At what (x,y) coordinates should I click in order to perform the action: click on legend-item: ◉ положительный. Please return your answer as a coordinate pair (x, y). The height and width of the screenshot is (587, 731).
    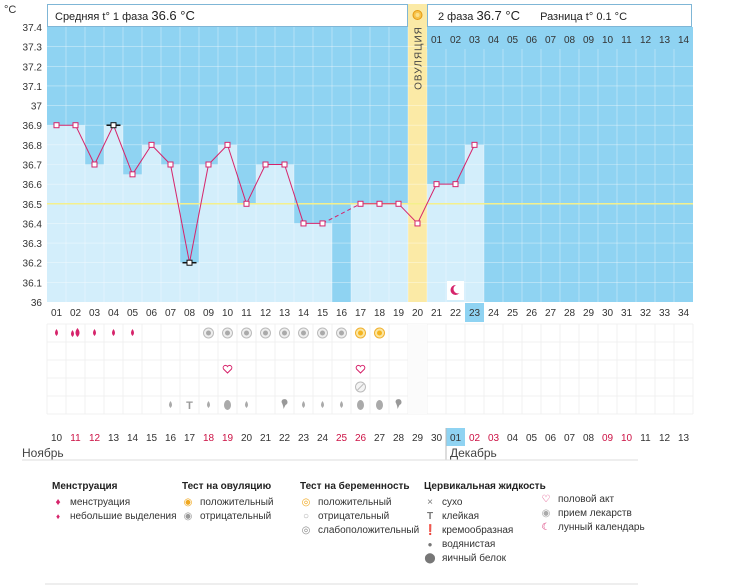
    Looking at the image, I should click on (228, 503).